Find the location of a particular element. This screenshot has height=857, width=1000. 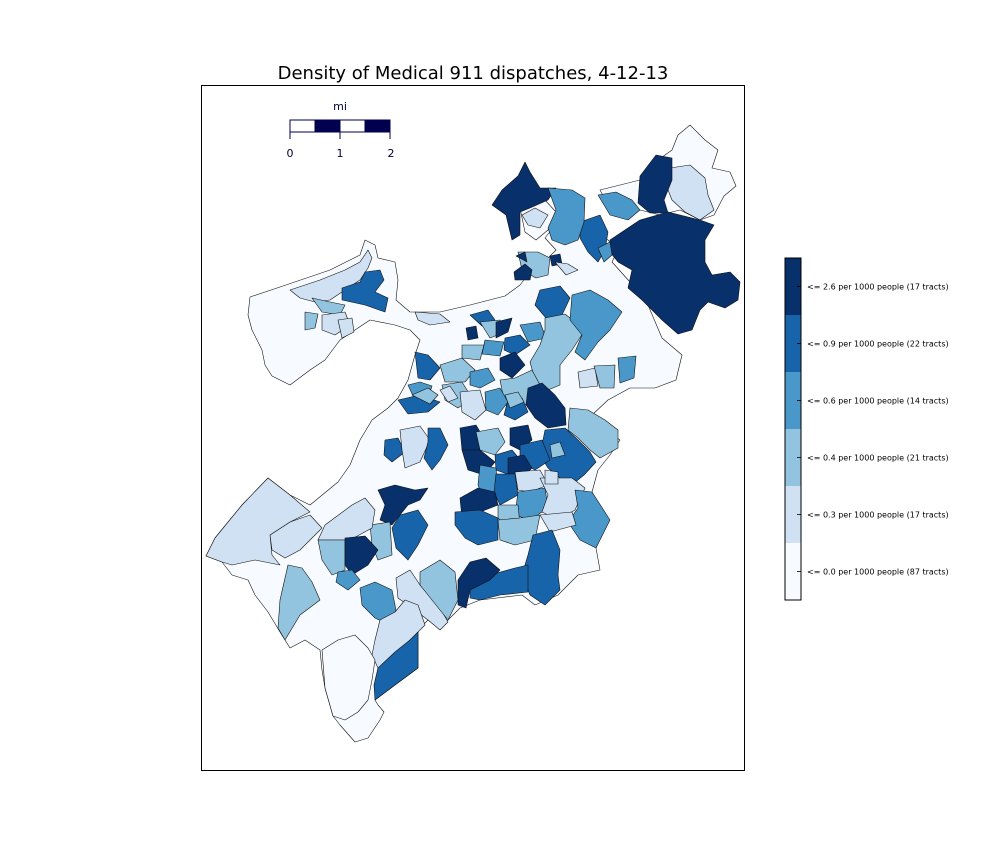

tract-roslindale-c is located at coordinates (439, 590).